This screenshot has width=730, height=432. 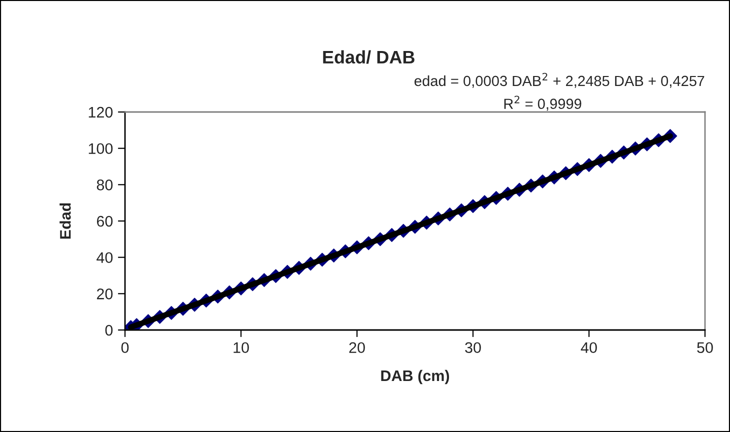 I want to click on x-tick-label: 40, so click(x=588, y=348).